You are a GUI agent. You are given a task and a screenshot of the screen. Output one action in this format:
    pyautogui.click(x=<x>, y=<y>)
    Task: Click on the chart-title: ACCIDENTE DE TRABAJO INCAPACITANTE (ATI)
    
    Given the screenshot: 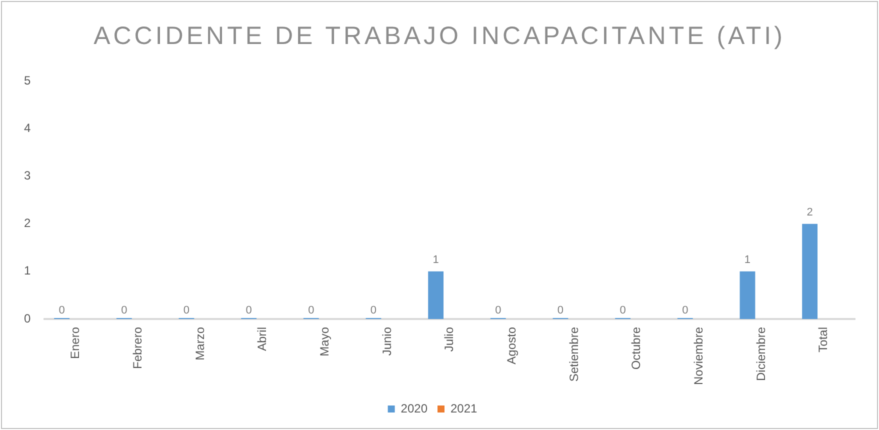 What is the action you would take?
    pyautogui.click(x=439, y=36)
    